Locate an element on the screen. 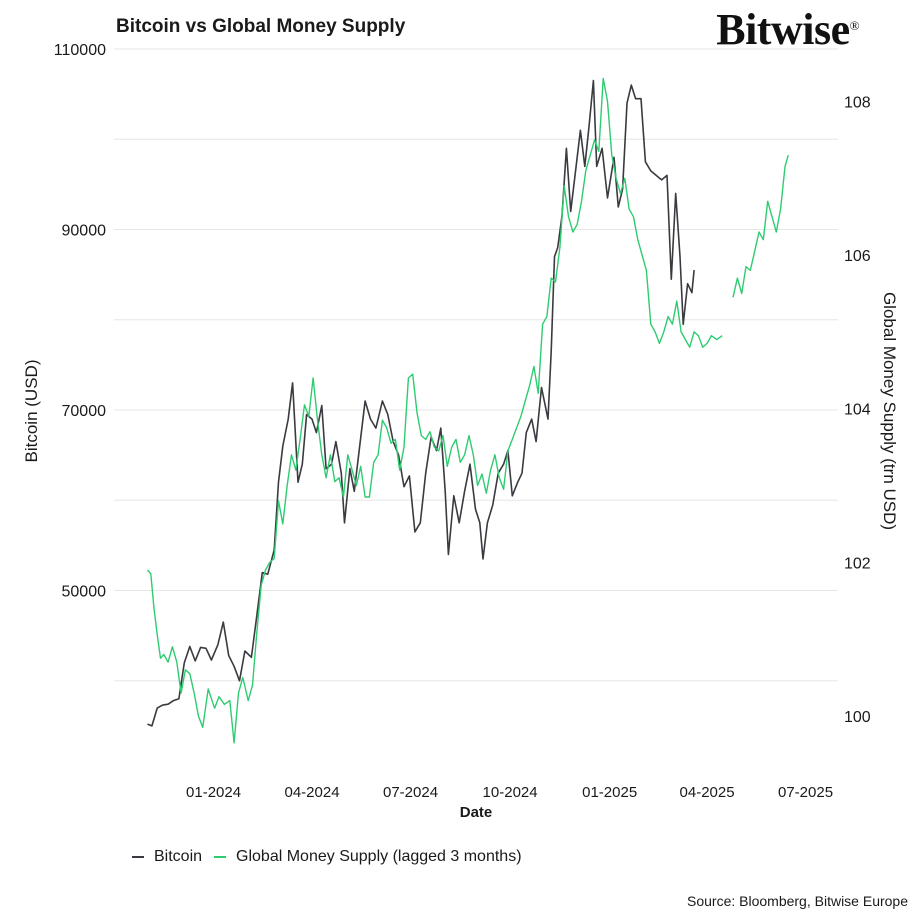 This screenshot has height=923, width=923. y-right-tick-label: 104 is located at coordinates (857, 410).